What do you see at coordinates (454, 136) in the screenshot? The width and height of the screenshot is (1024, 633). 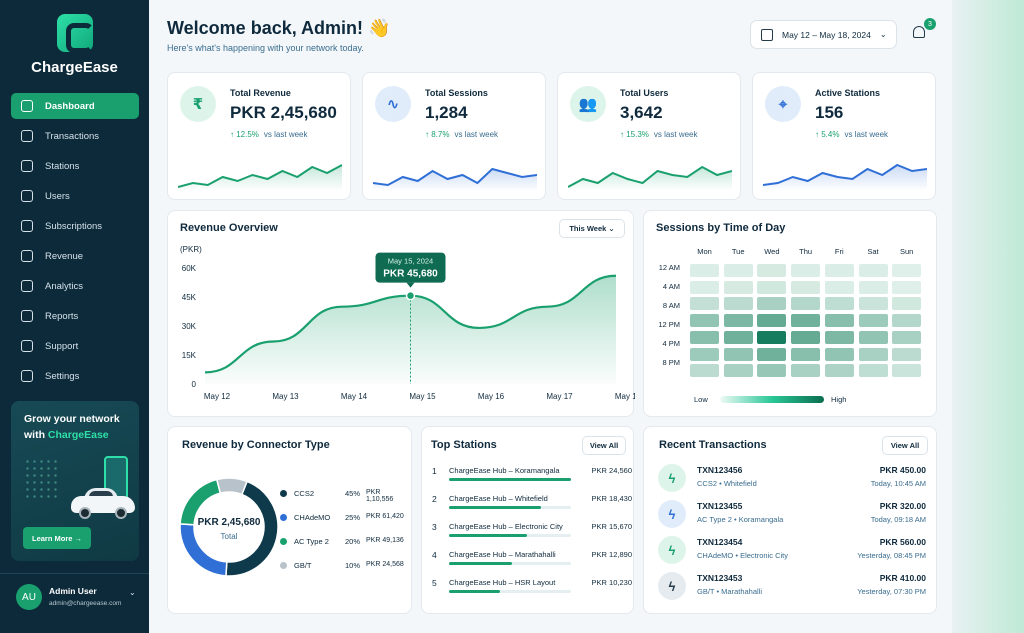 I see `stat-card-total-sessions: ∿ Total Sessions 1,284 ↑ 8.7% vs last week` at bounding box center [454, 136].